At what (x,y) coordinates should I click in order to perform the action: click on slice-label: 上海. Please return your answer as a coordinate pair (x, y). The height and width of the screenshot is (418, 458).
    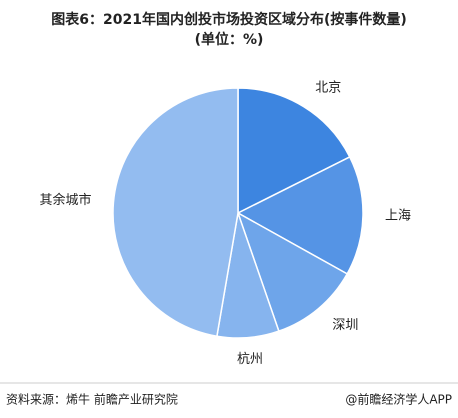
    Looking at the image, I should click on (398, 216).